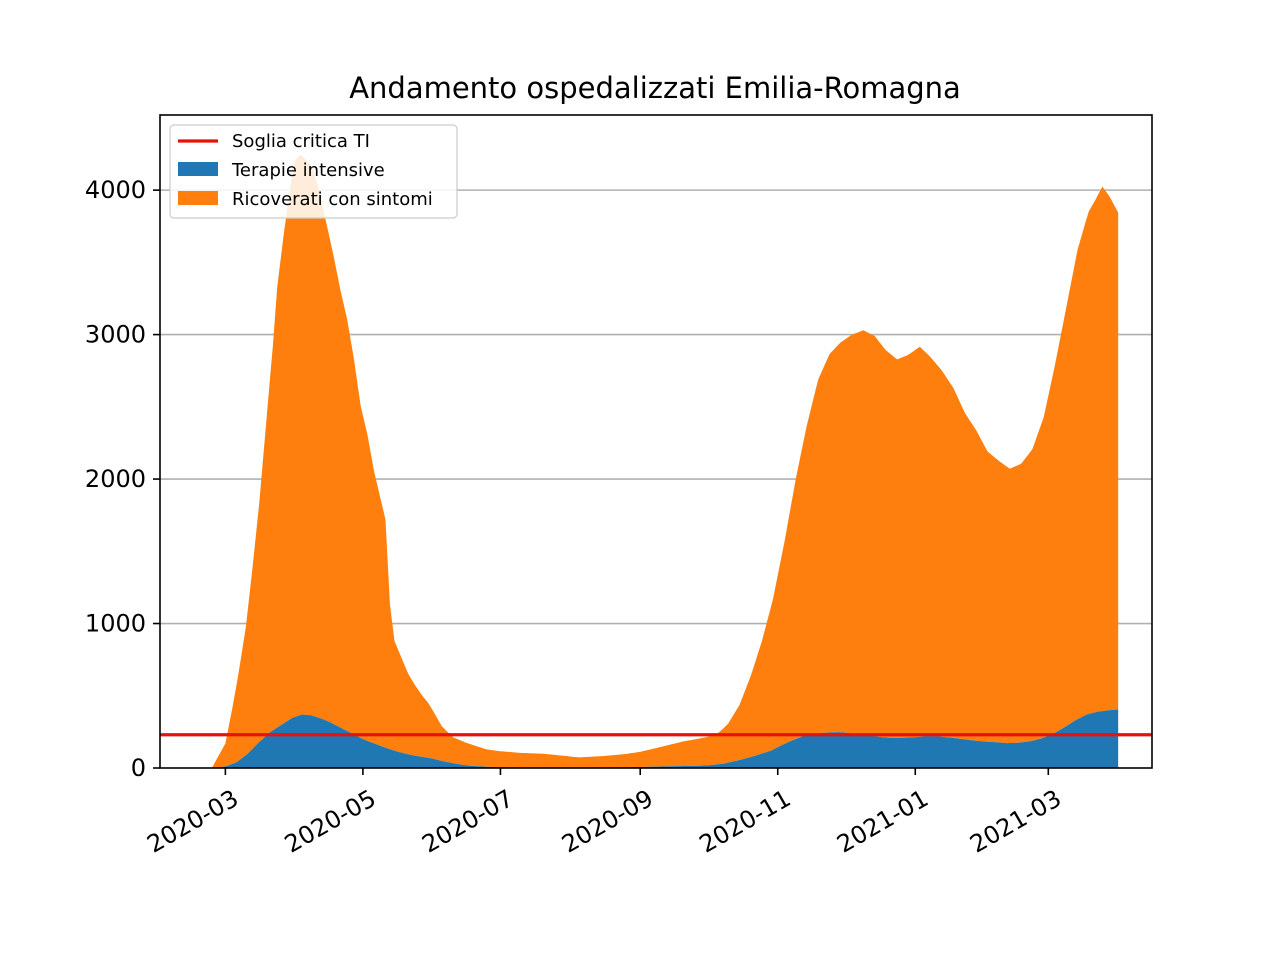  What do you see at coordinates (665, 738) in the screenshot?
I see `series-area-terapie-intensive` at bounding box center [665, 738].